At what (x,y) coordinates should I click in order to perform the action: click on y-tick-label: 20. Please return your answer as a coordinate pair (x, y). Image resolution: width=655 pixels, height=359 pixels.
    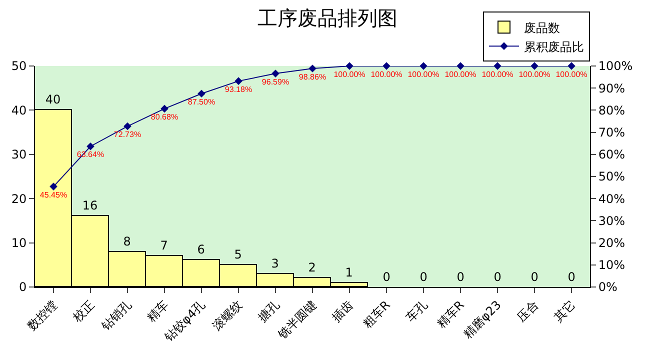
    Looking at the image, I should click on (19, 199).